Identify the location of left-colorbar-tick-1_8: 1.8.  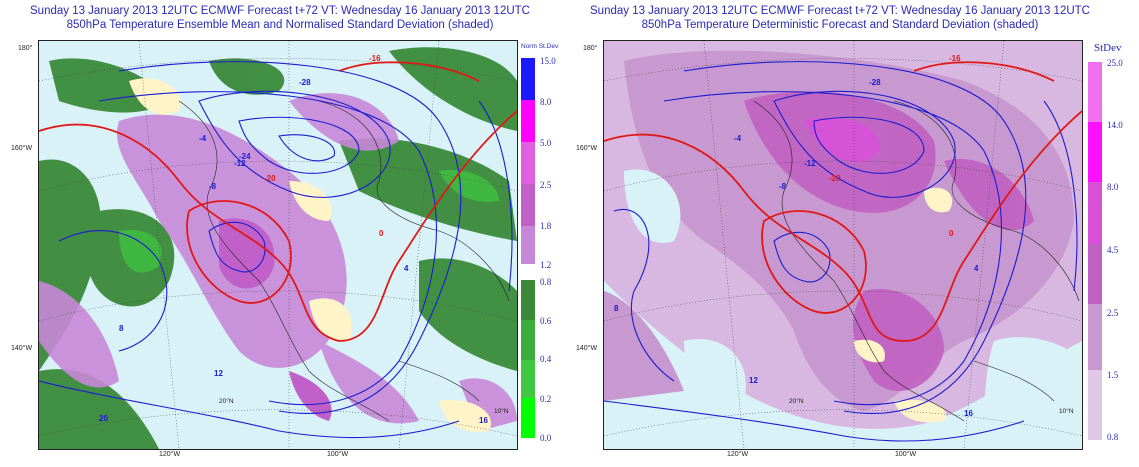
(546, 226).